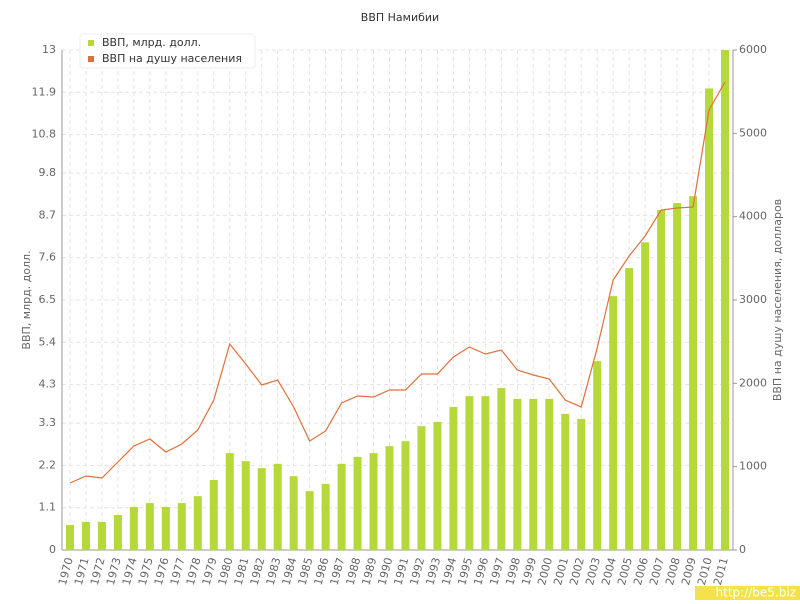  What do you see at coordinates (167, 51) in the screenshot?
I see `legend-box` at bounding box center [167, 51].